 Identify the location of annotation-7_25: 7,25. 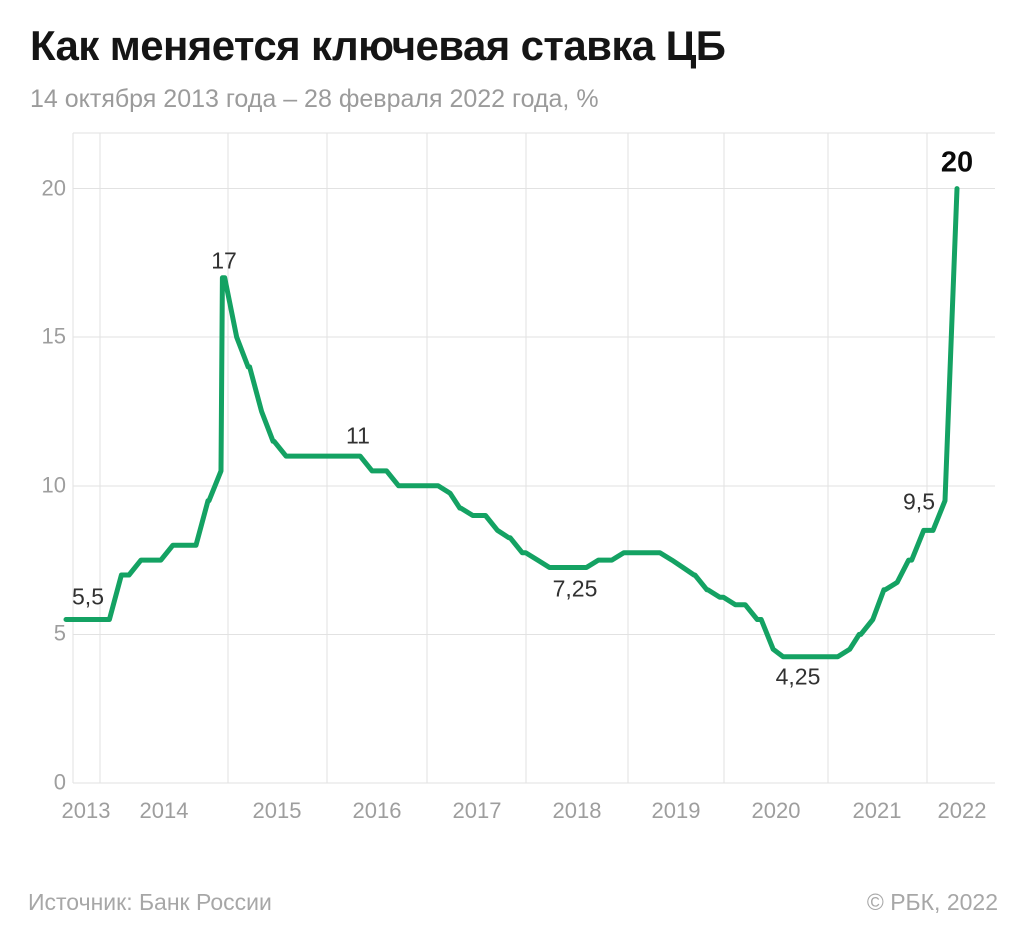
(575, 588).